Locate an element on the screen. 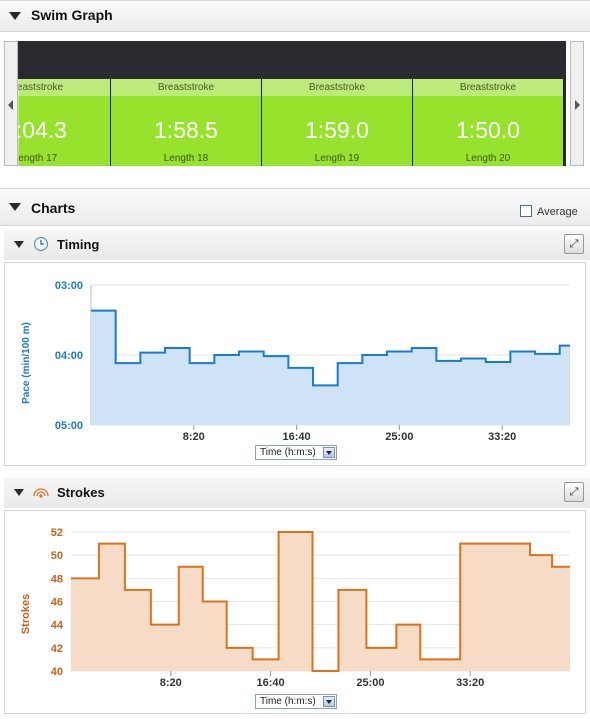  y-tick-label: 05:00 is located at coordinates (69, 426).